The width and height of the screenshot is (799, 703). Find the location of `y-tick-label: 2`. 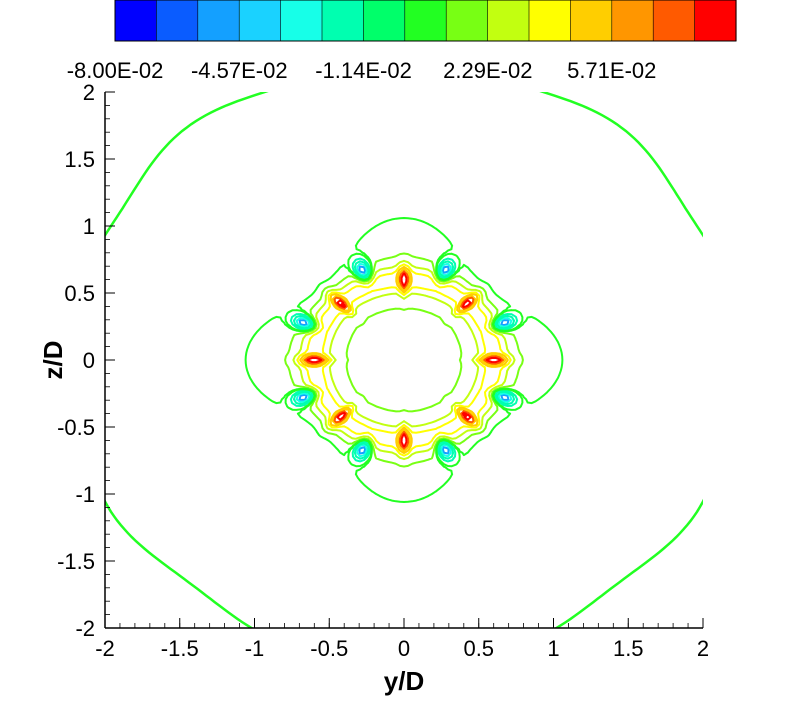

y-tick-label: 2 is located at coordinates (89, 92).